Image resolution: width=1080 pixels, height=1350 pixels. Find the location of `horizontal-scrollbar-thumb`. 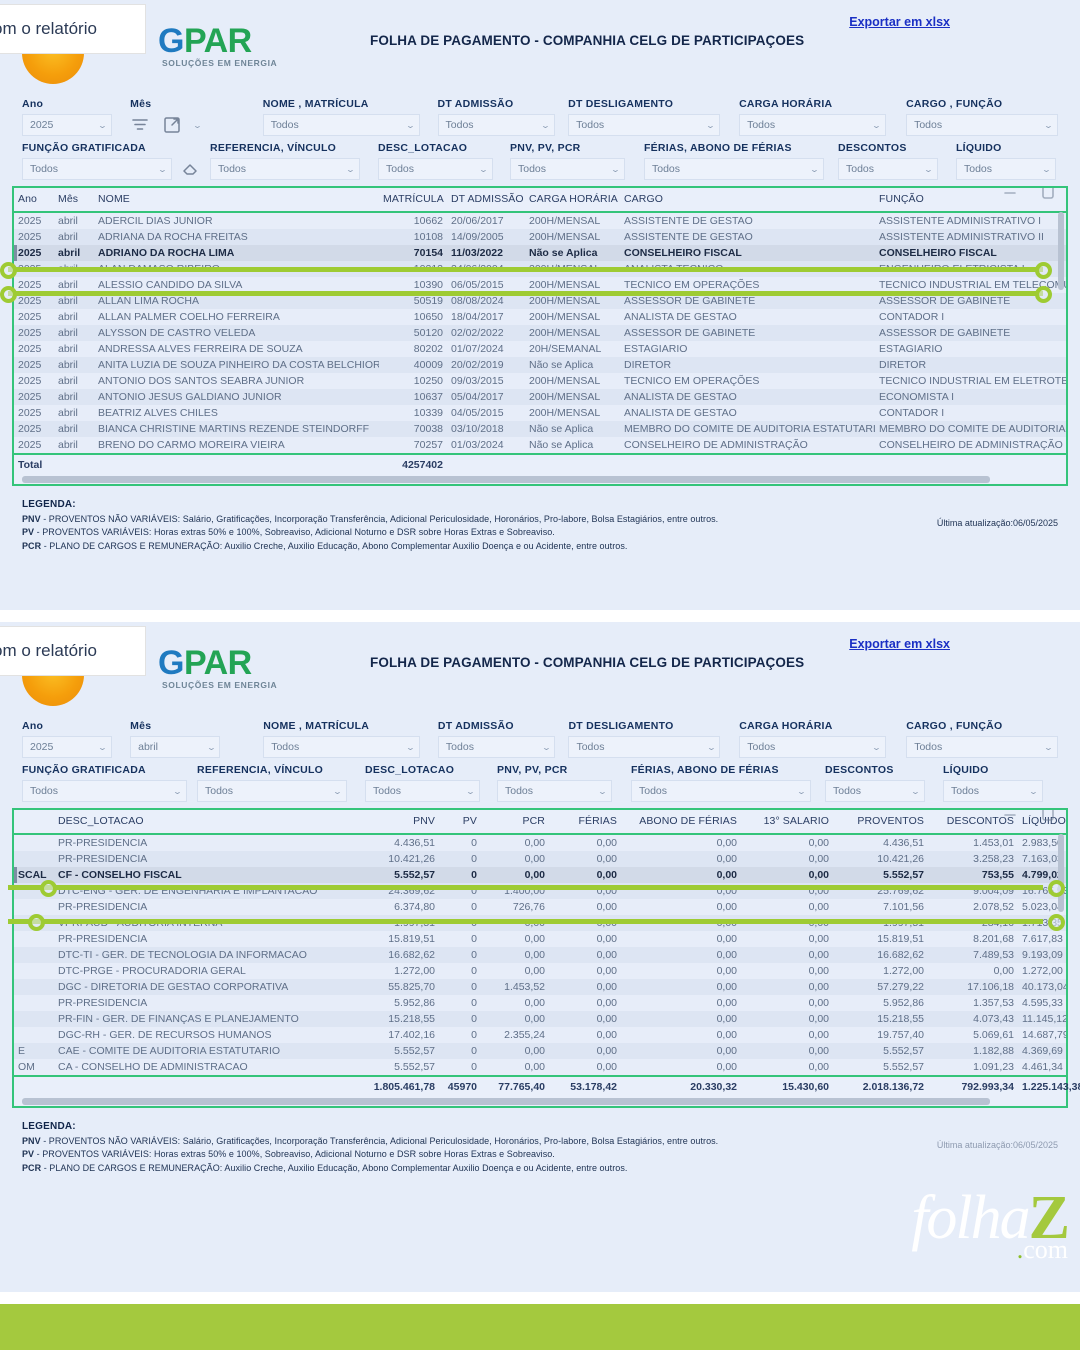

horizontal-scrollbar-thumb is located at coordinates (506, 479).